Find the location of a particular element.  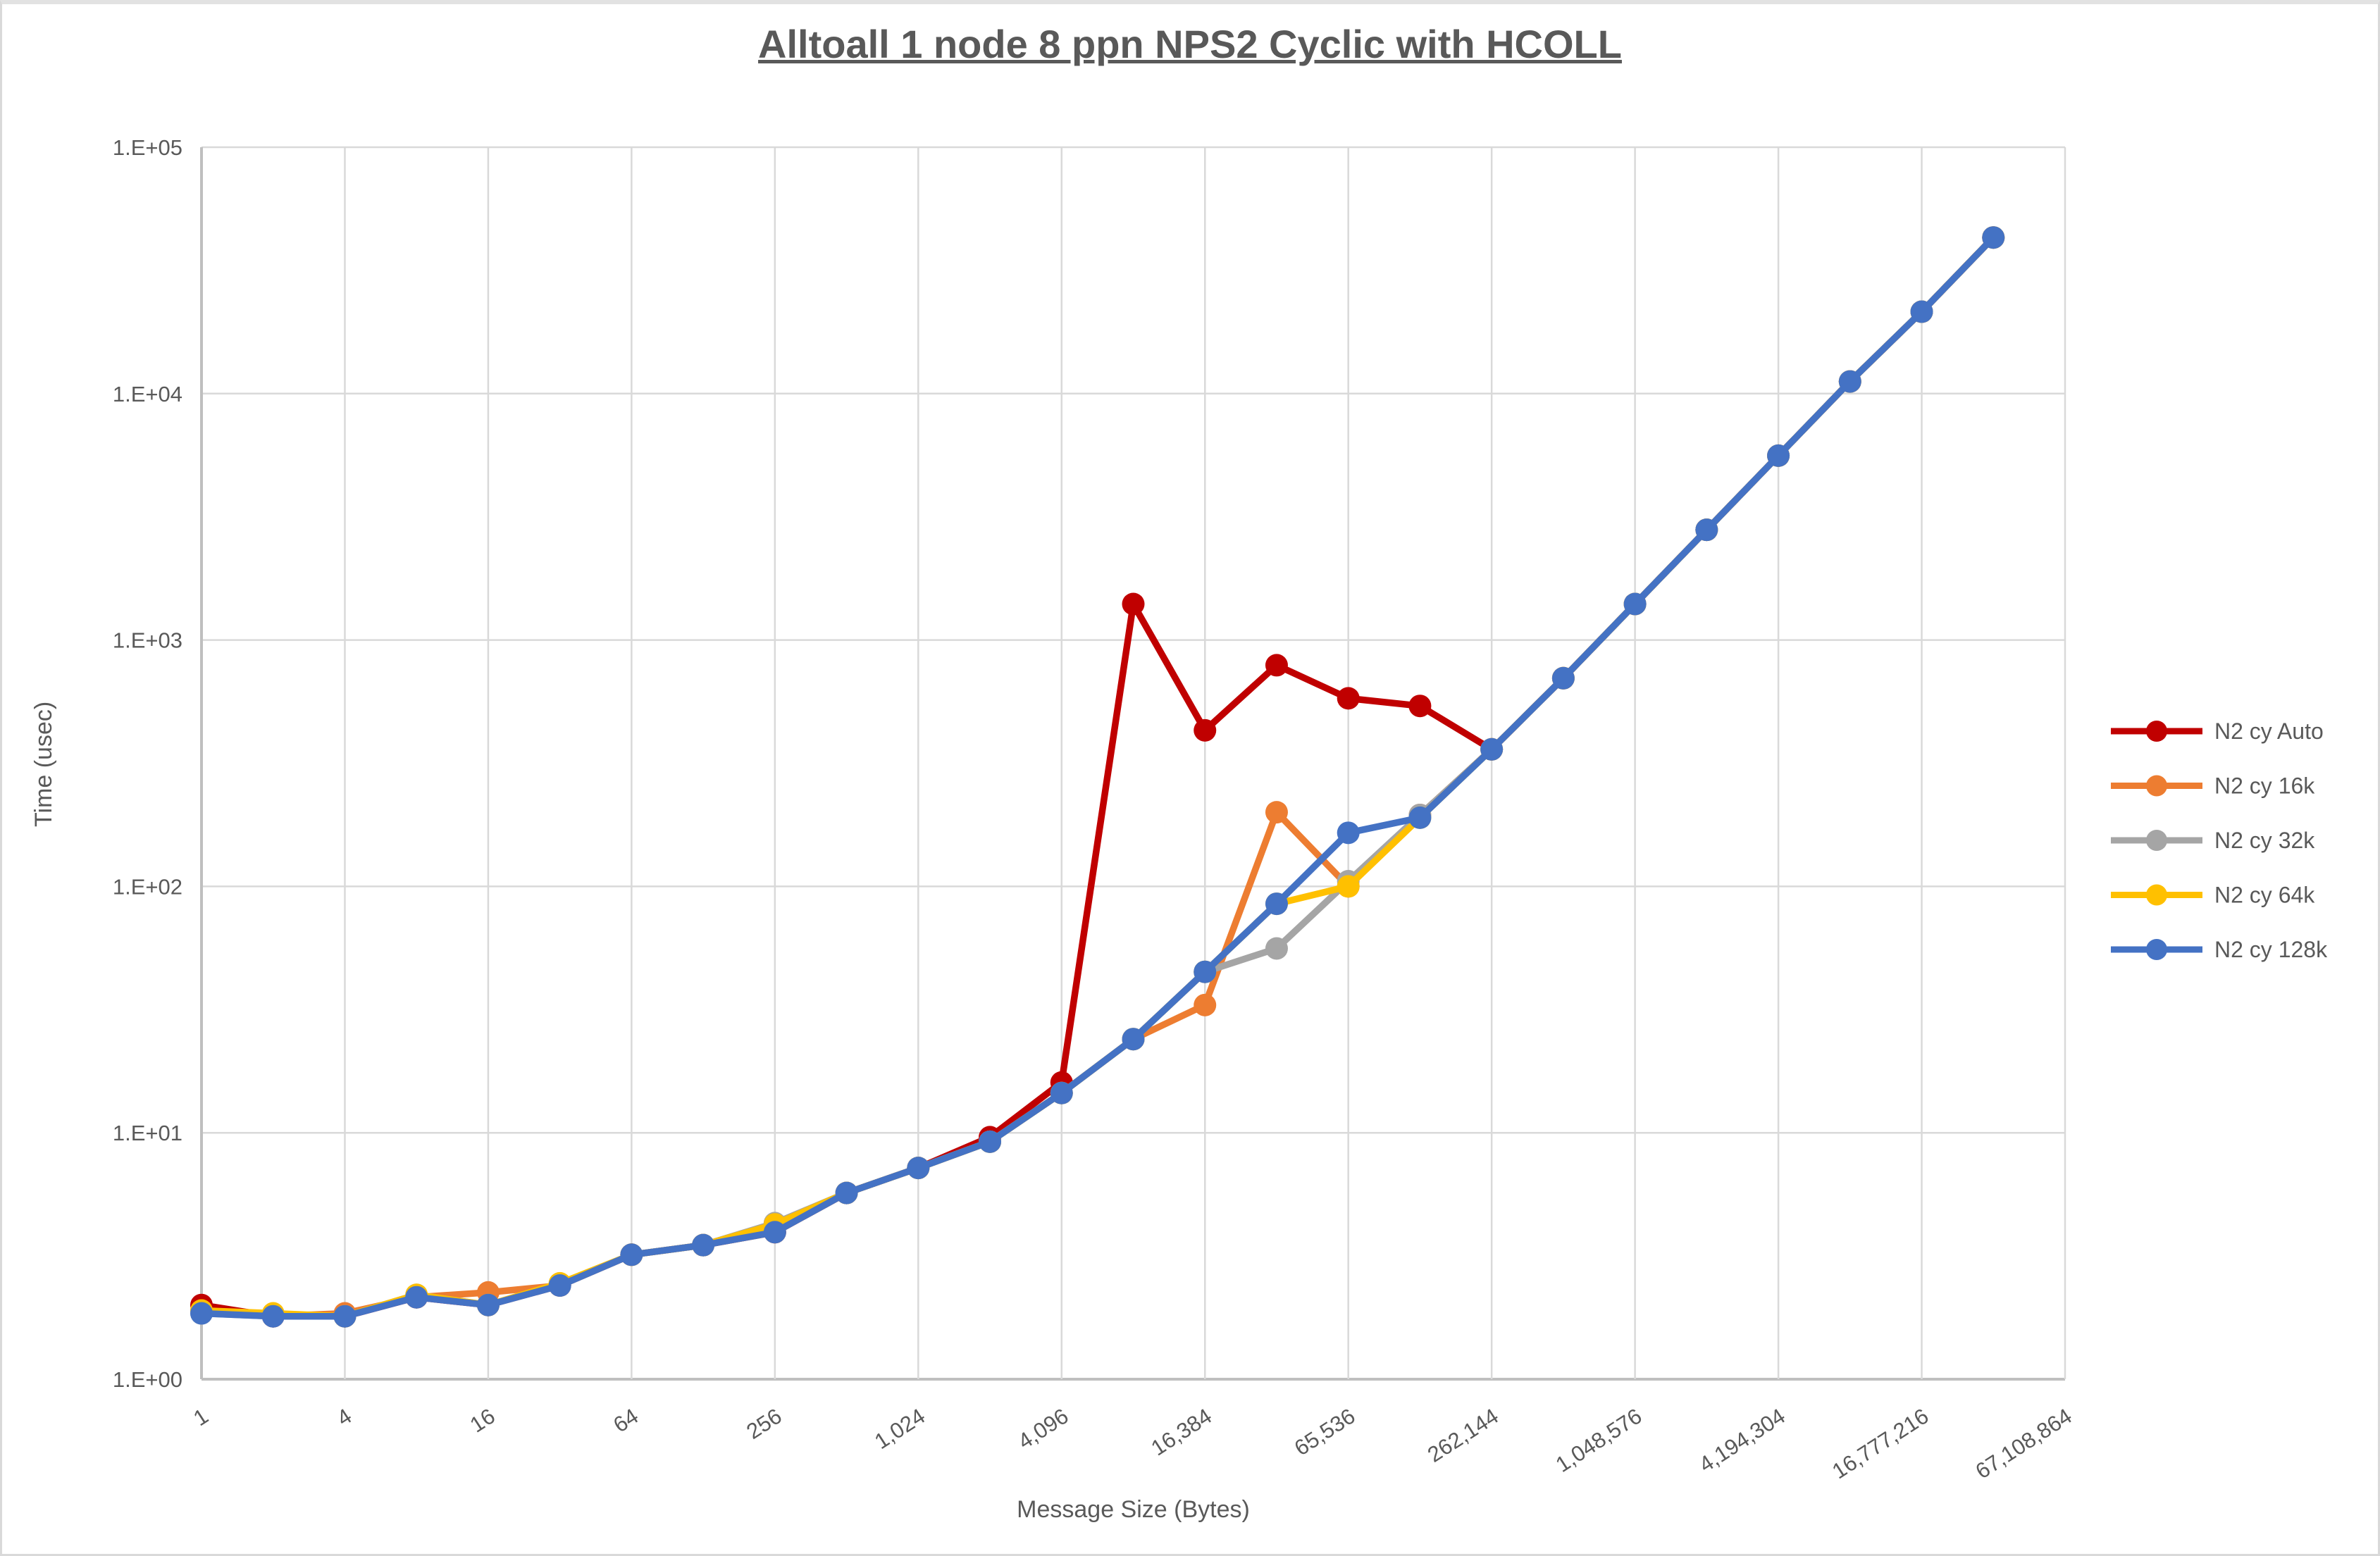

y-tick-label: 1.E+02 is located at coordinates (147, 886).